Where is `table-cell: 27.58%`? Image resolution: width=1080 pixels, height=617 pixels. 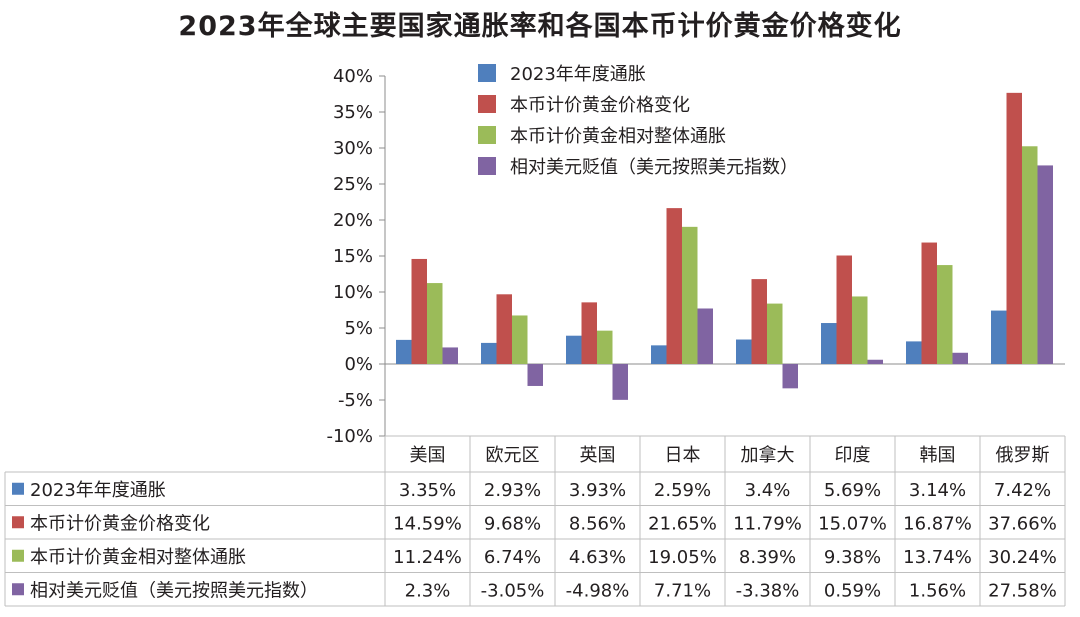 table-cell: 27.58% is located at coordinates (1022, 590).